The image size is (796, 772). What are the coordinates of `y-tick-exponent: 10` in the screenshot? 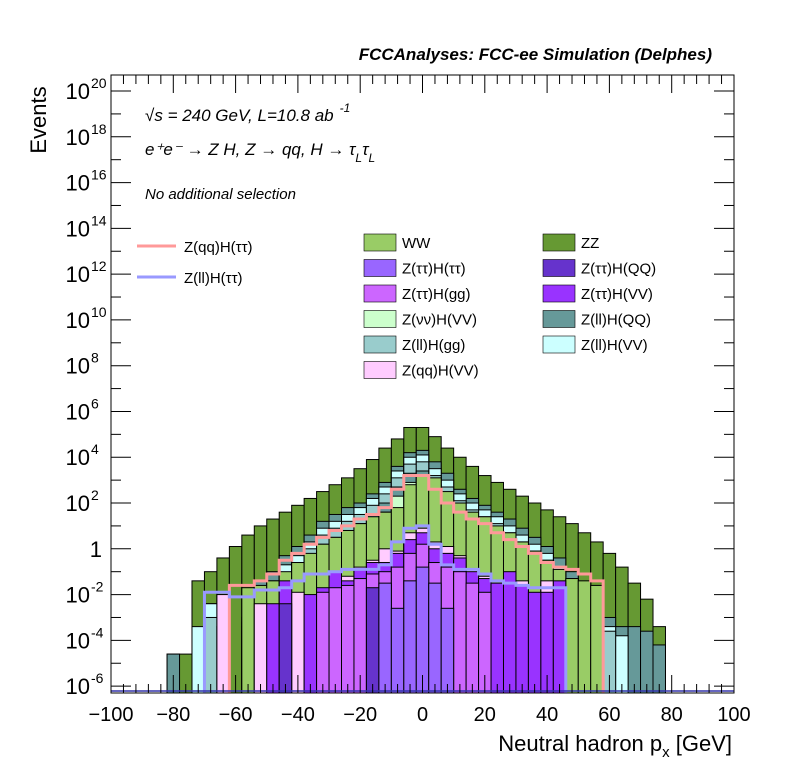 It's located at (99, 312).